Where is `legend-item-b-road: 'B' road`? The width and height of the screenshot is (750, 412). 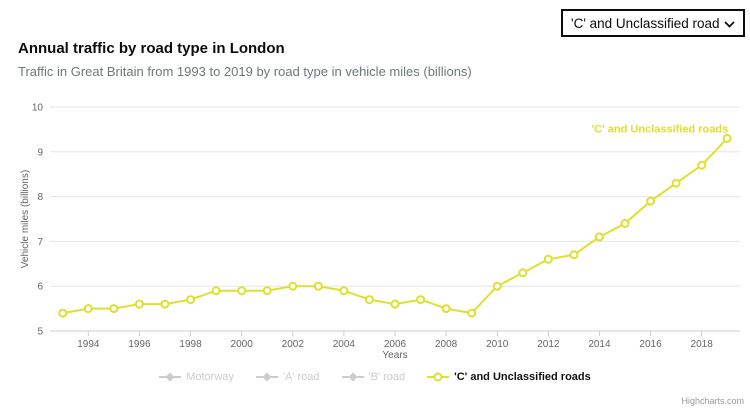 legend-item-b-road: 'B' road is located at coordinates (373, 377).